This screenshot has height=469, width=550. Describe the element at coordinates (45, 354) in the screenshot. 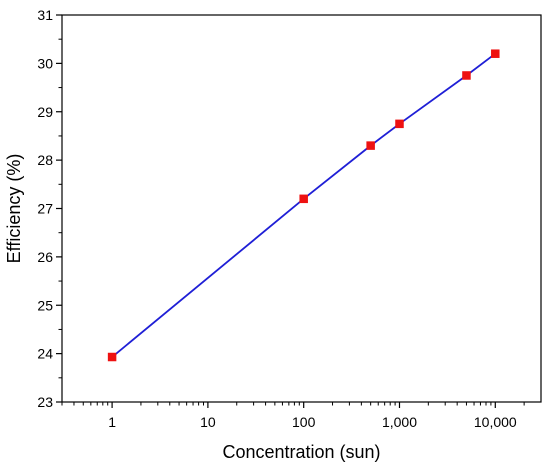

I see `y-tick-label: 24` at that location.